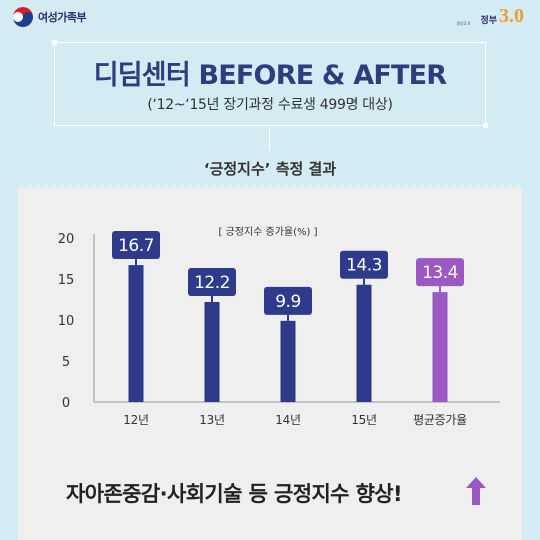 This screenshot has height=540, width=540. Describe the element at coordinates (270, 75) in the screenshot. I see `main-title: 디딤센터 BEFORE & AFTER` at that location.